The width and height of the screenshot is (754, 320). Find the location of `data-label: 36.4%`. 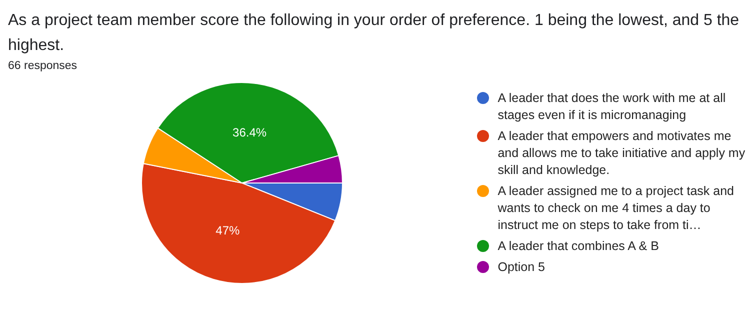

data-label: 36.4% is located at coordinates (250, 133).